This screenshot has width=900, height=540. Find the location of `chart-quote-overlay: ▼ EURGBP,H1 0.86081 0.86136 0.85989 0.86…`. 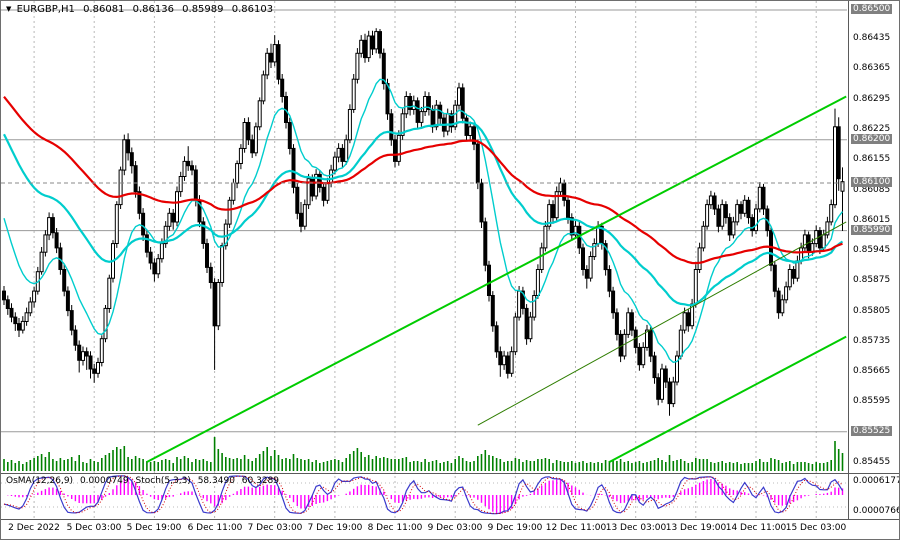

chart-quote-overlay: ▼ EURGBP,H1 0.86081 0.86136 0.85989 0.86… is located at coordinates (142, 9).